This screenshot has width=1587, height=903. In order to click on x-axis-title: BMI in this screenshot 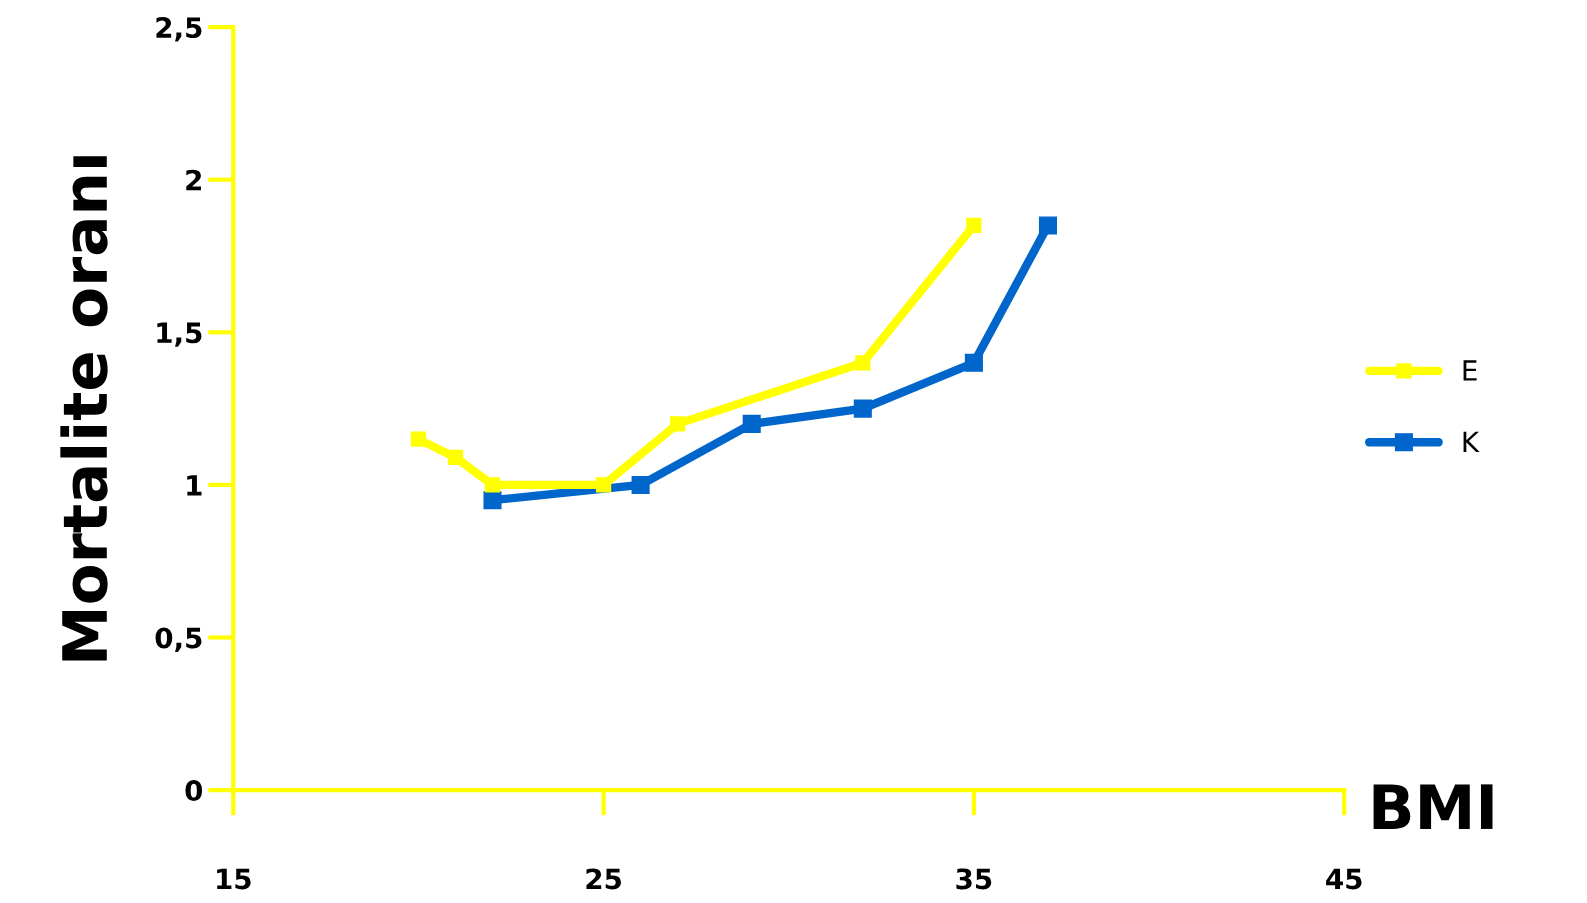, I will do `click(1433, 806)`.